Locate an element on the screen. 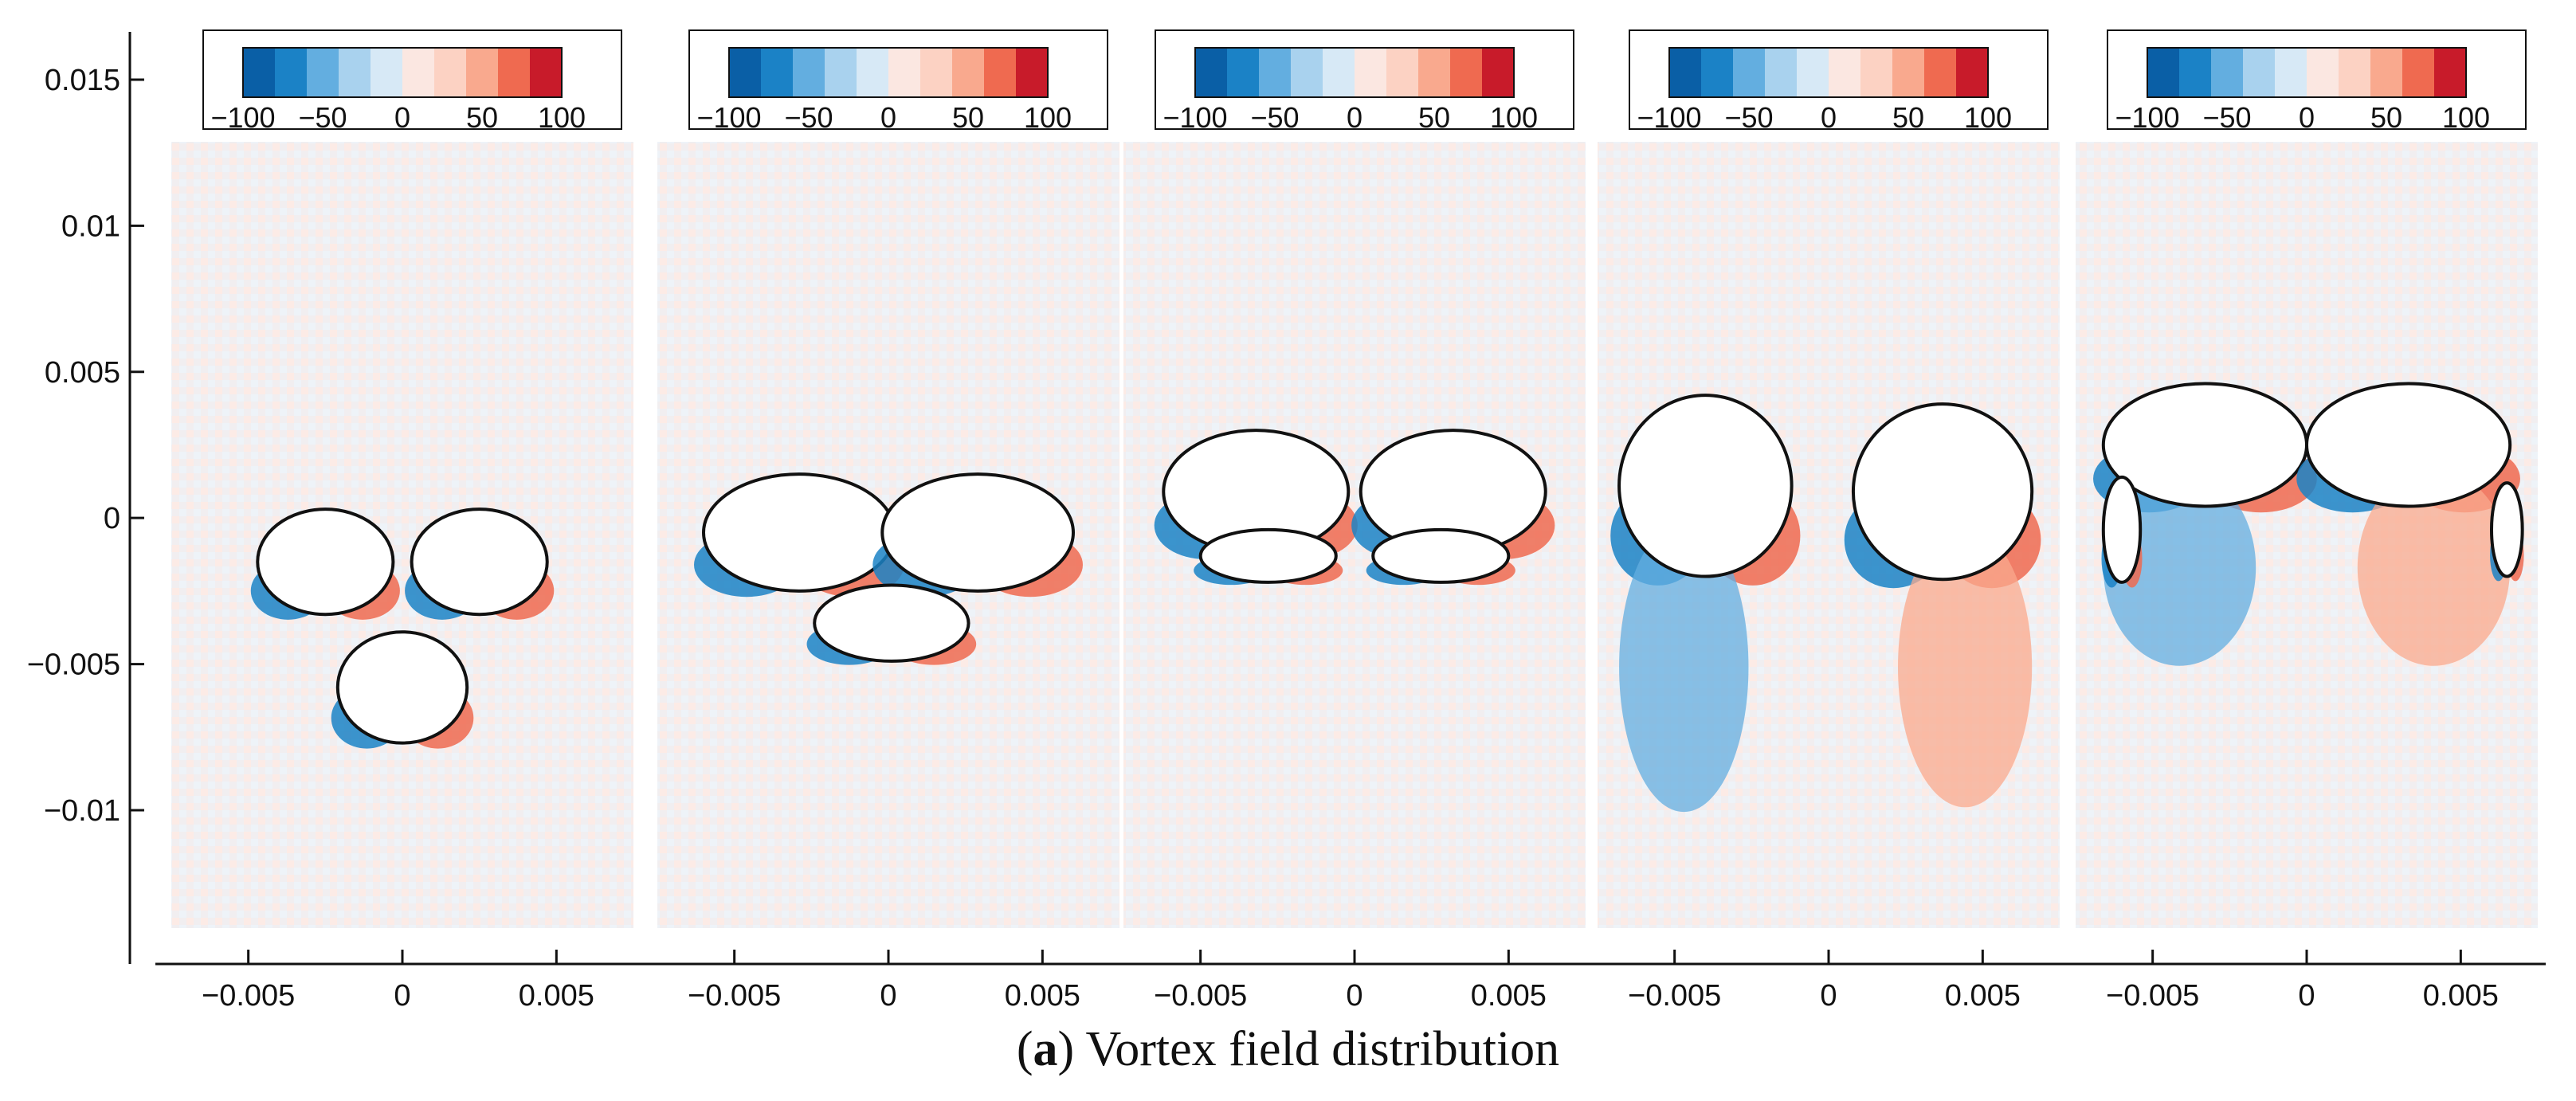  y-tick-label: 0.01 is located at coordinates (91, 226).